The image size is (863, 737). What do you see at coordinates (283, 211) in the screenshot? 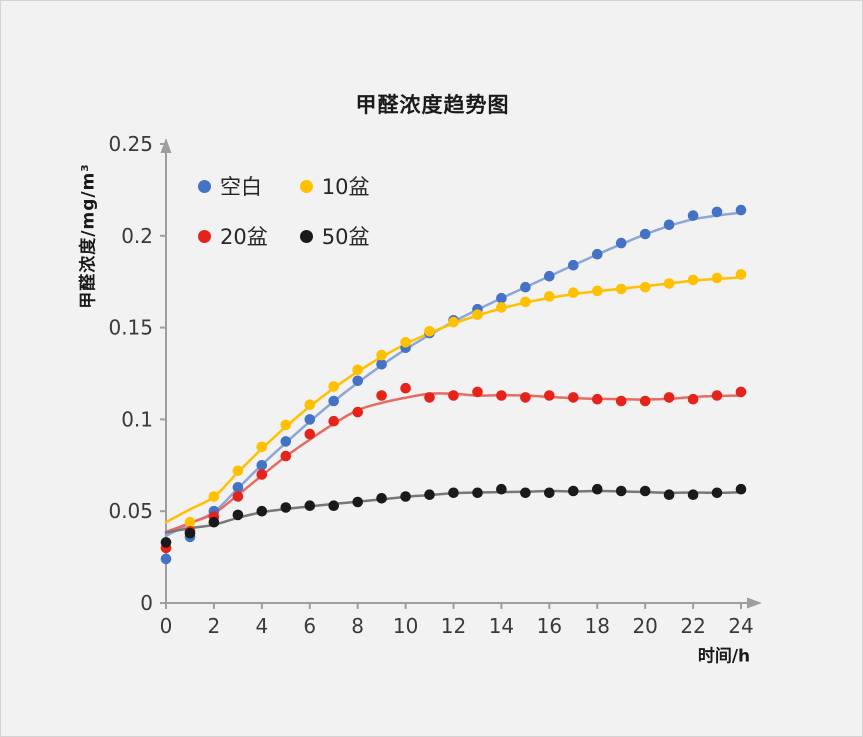
I see `legend: 空白 10盆 20盆 50盆` at bounding box center [283, 211].